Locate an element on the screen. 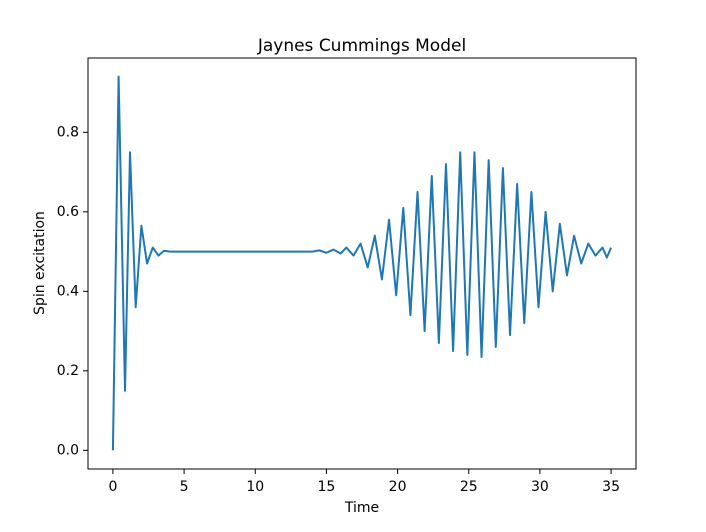 This screenshot has height=532, width=706. y-tick-label: 0.6 is located at coordinates (68, 212).